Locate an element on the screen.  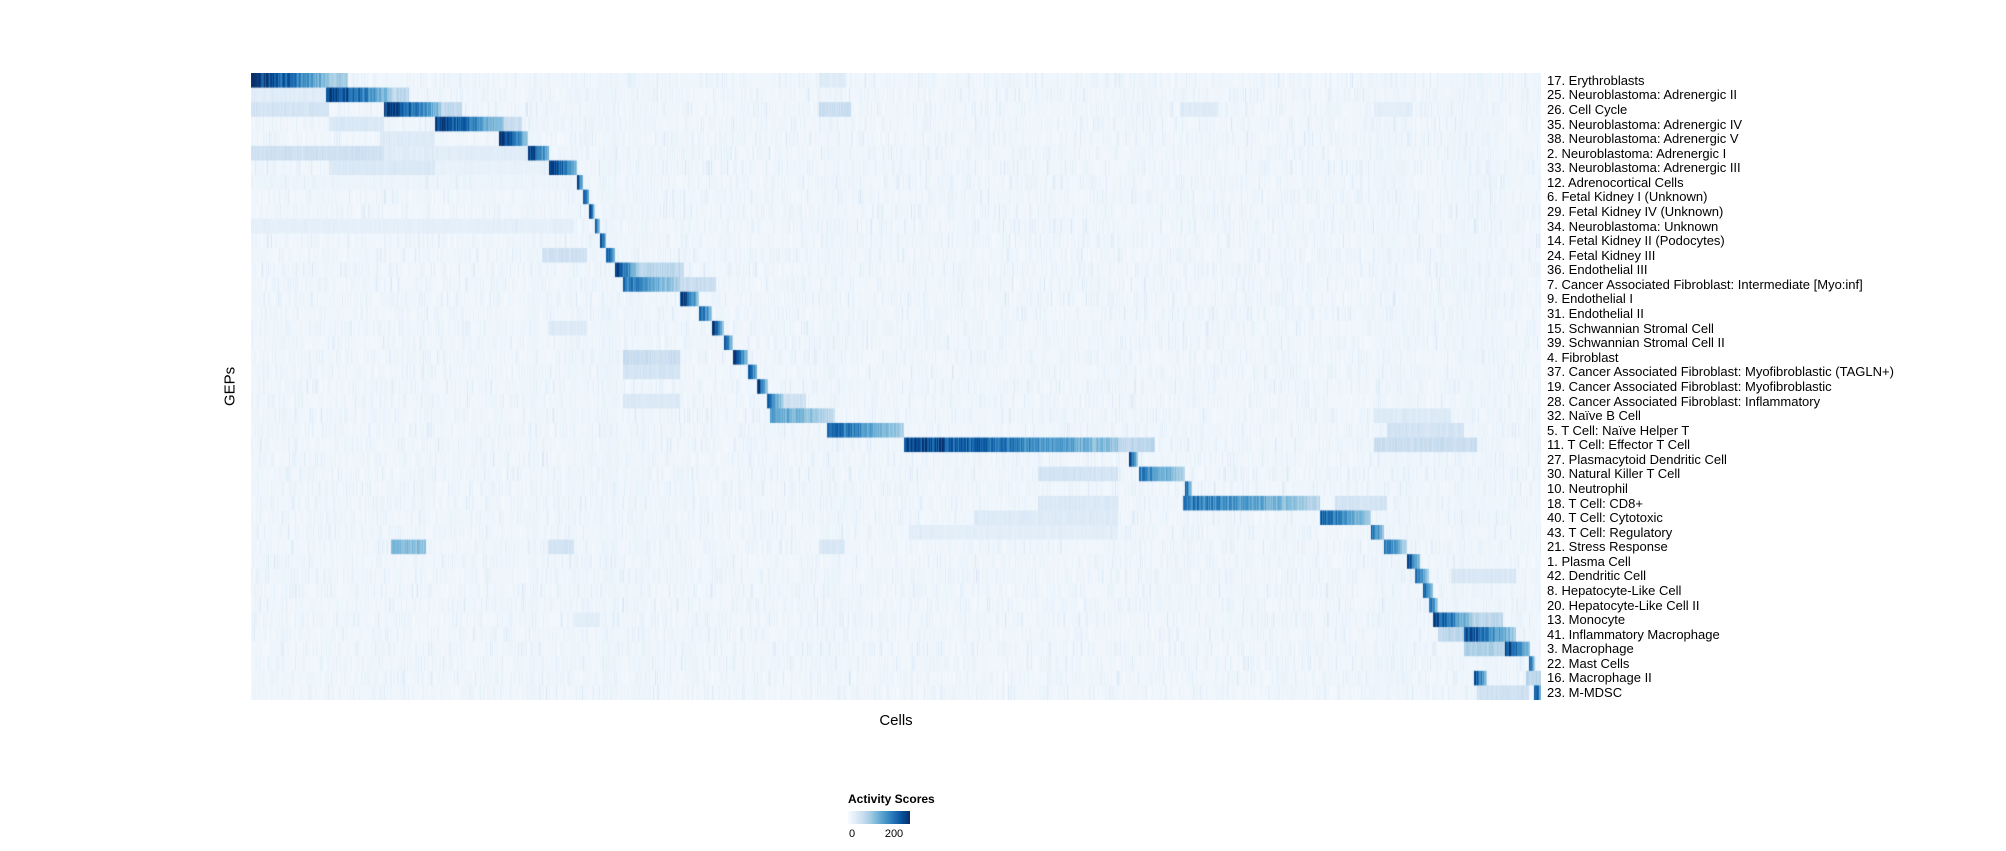
row-label: 24. Fetal Kidney III is located at coordinates (1601, 255).